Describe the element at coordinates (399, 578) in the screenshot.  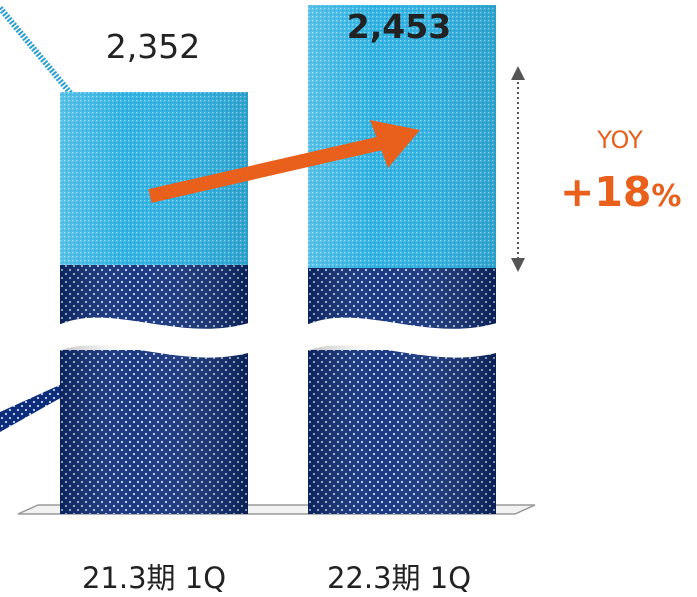
I see `x-tick-label-22-3: 22.3期 1Q` at that location.